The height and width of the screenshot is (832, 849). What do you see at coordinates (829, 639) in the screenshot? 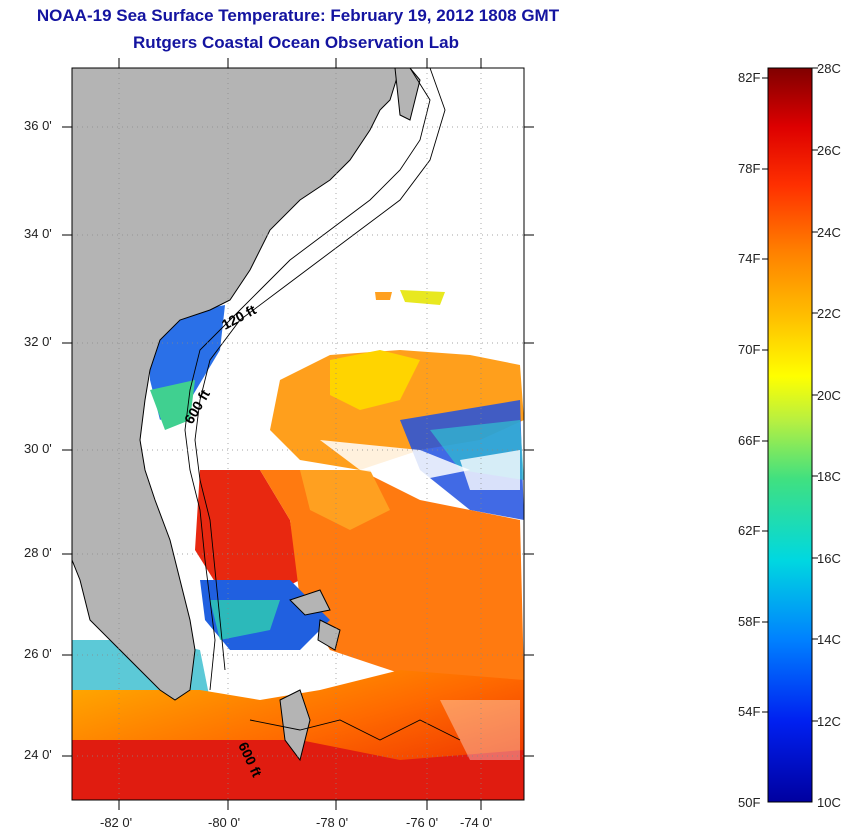
I see `cbar-c-14: 14C` at bounding box center [829, 639].